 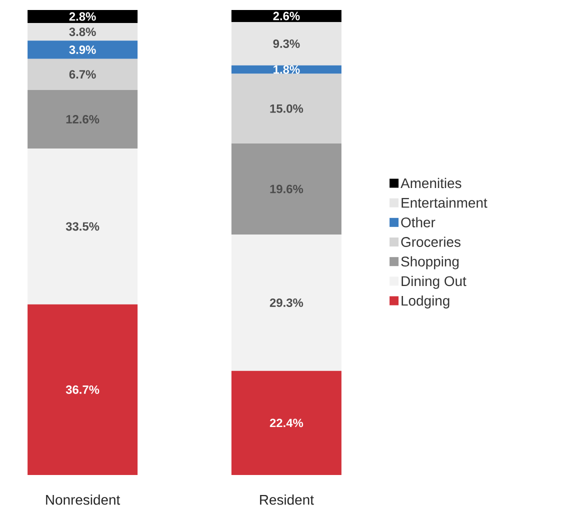 I want to click on data-label: 29.3%, so click(x=287, y=302).